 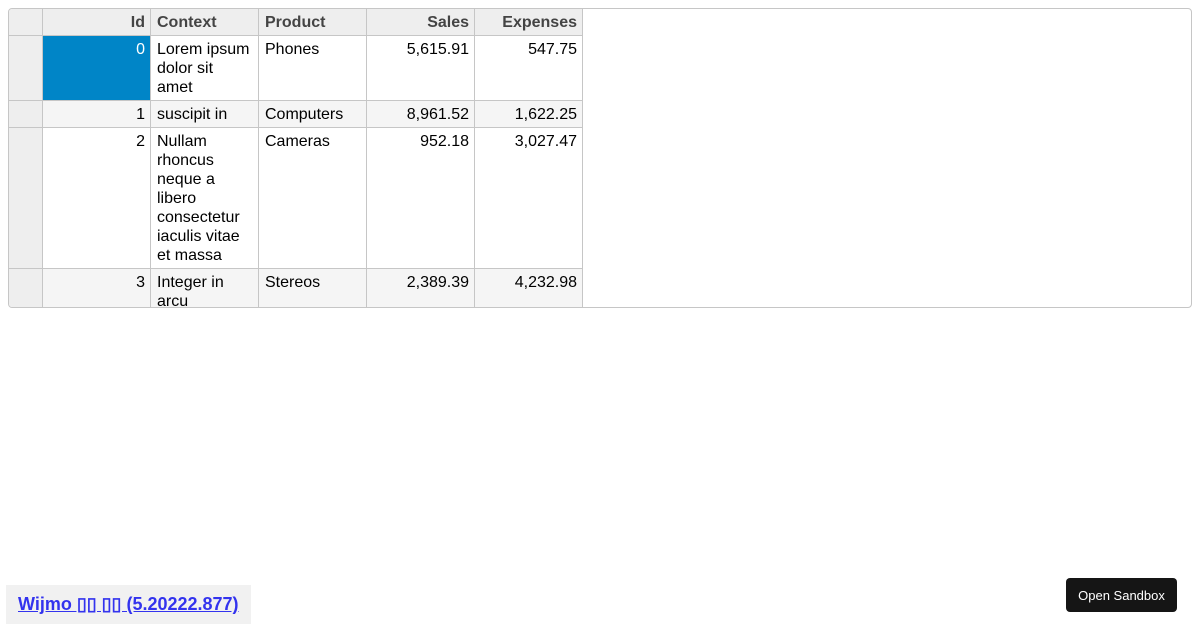 I want to click on cell-id: 3, so click(x=97, y=288).